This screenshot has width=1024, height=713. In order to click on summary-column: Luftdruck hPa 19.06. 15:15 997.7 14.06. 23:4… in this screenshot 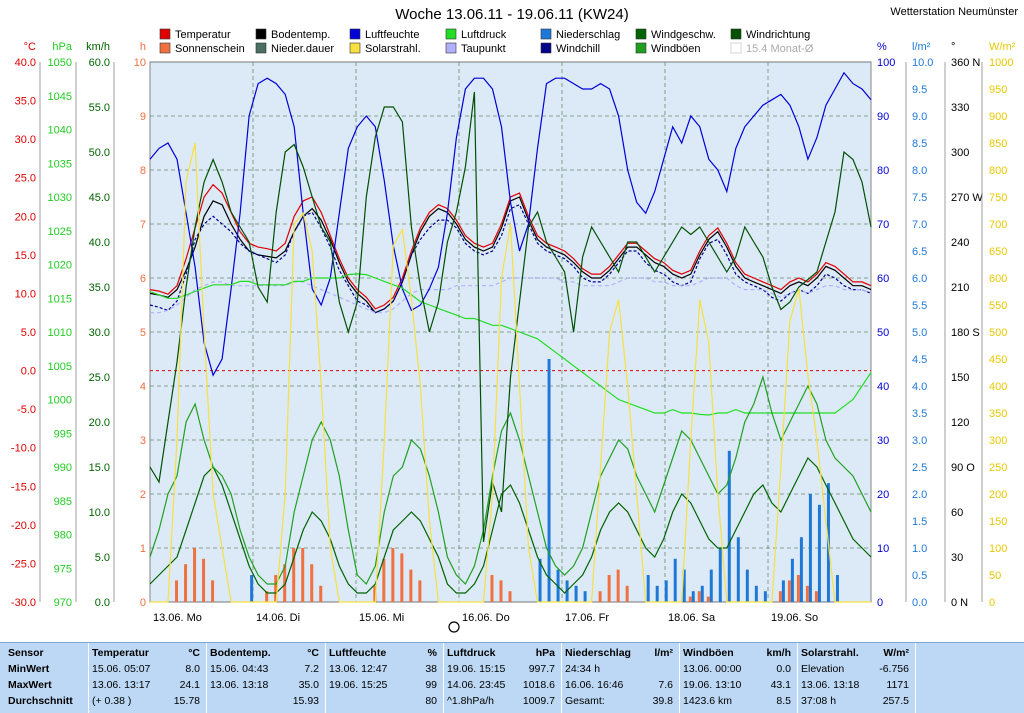, I will do `click(502, 678)`.